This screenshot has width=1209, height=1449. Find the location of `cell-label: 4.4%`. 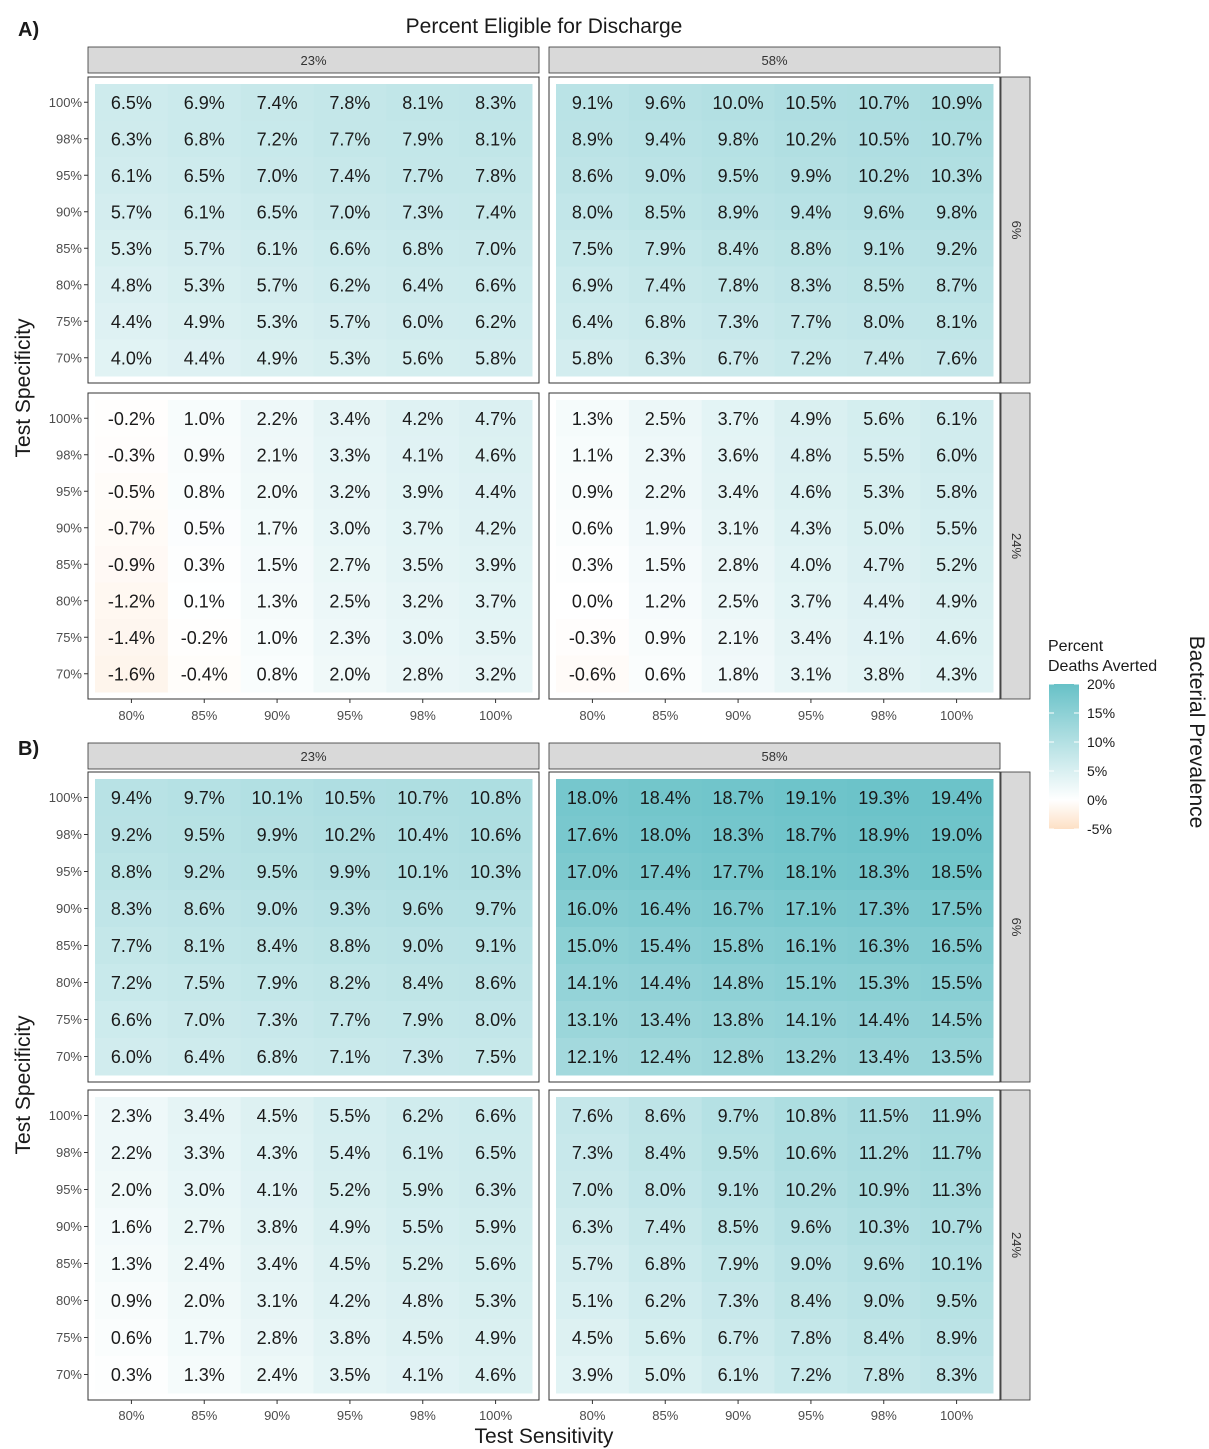

cell-label: 4.4% is located at coordinates (131, 322).